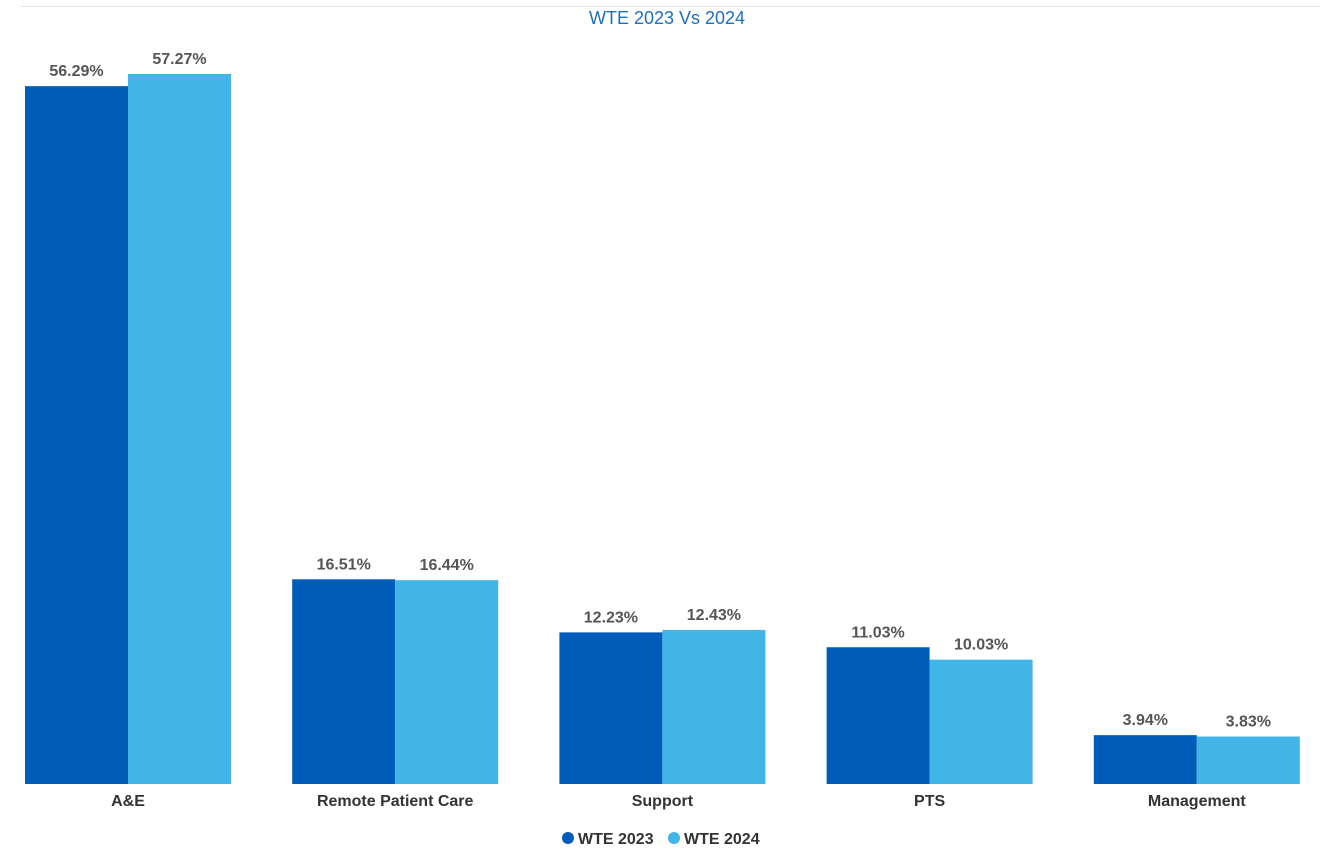  I want to click on data-label-remote-patient-care-wte-2023: 16.51%, so click(344, 564).